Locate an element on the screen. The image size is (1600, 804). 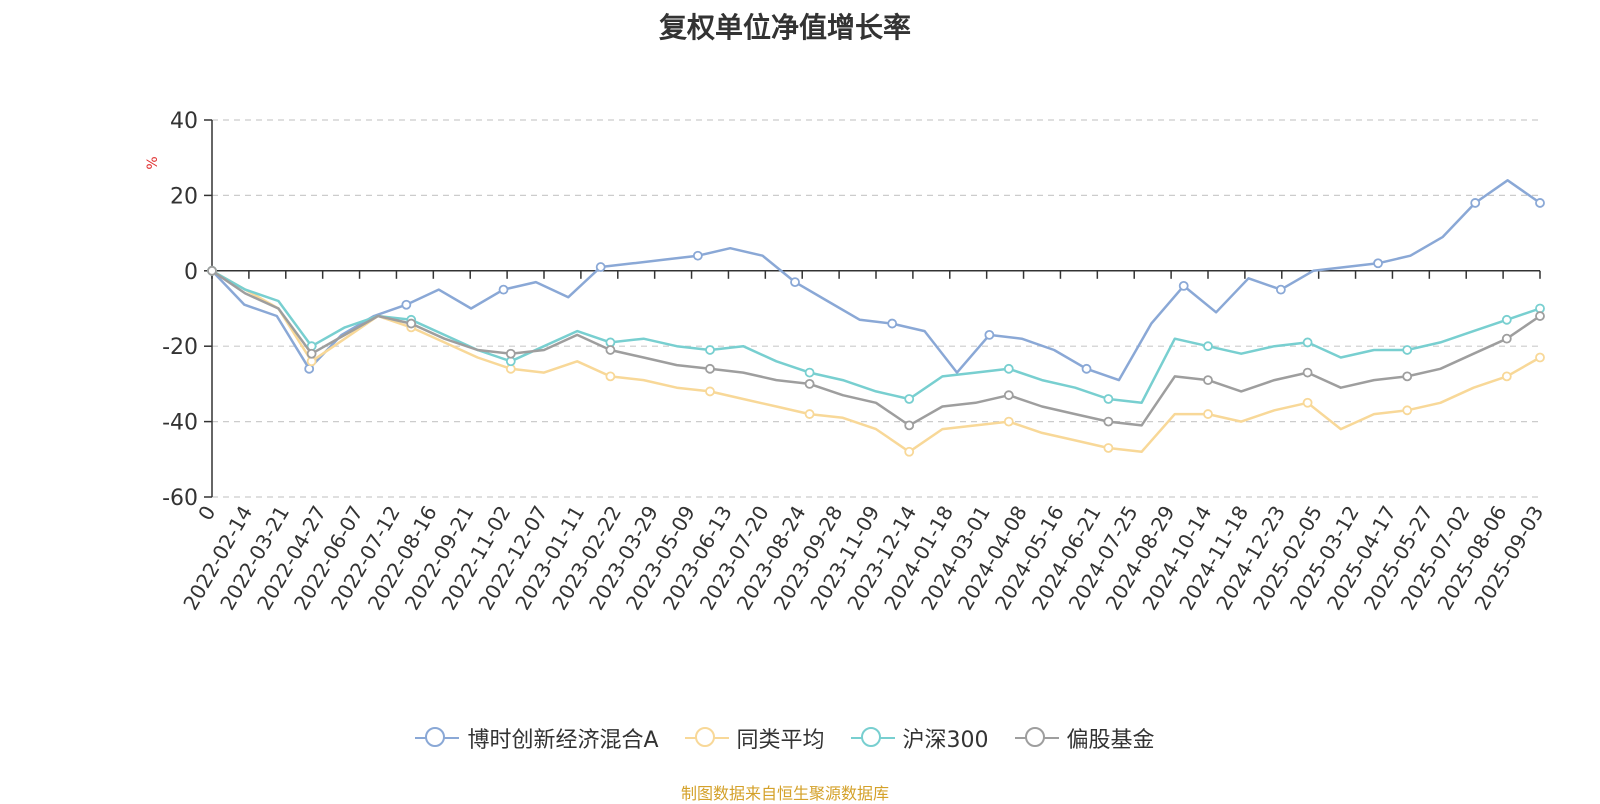
y-tick-label: 20 is located at coordinates (184, 196).